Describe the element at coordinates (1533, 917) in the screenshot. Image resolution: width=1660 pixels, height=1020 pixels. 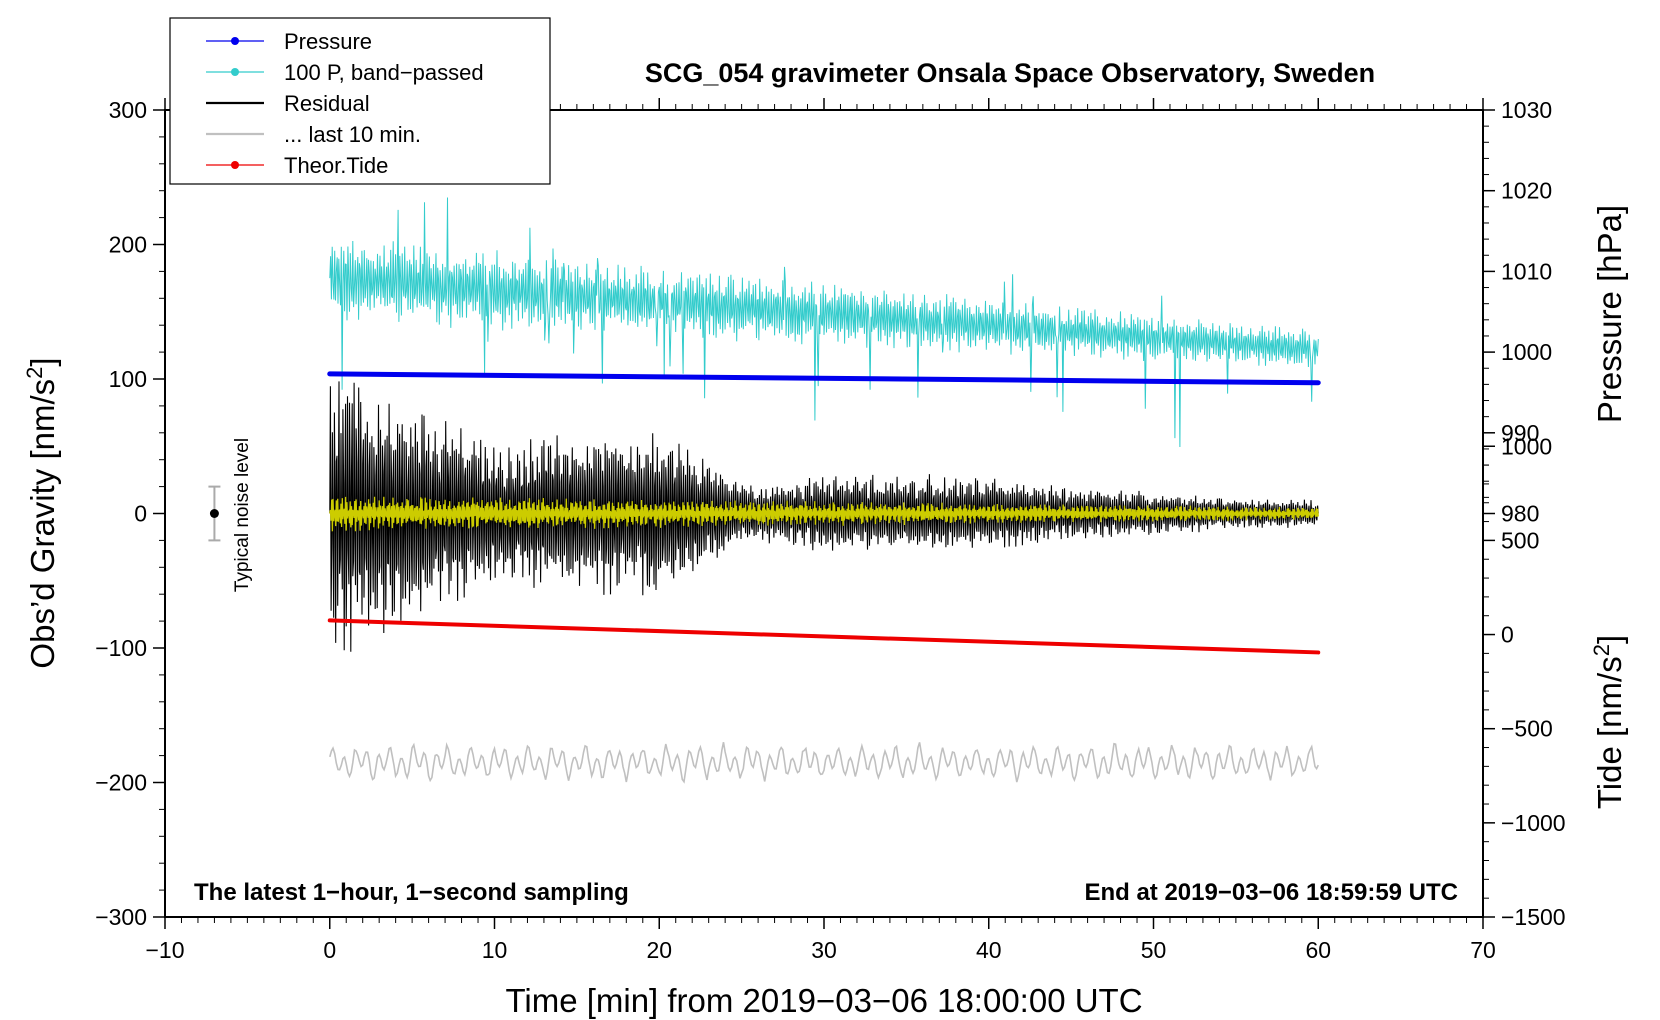
I see `tide-tick-label: −1500` at that location.